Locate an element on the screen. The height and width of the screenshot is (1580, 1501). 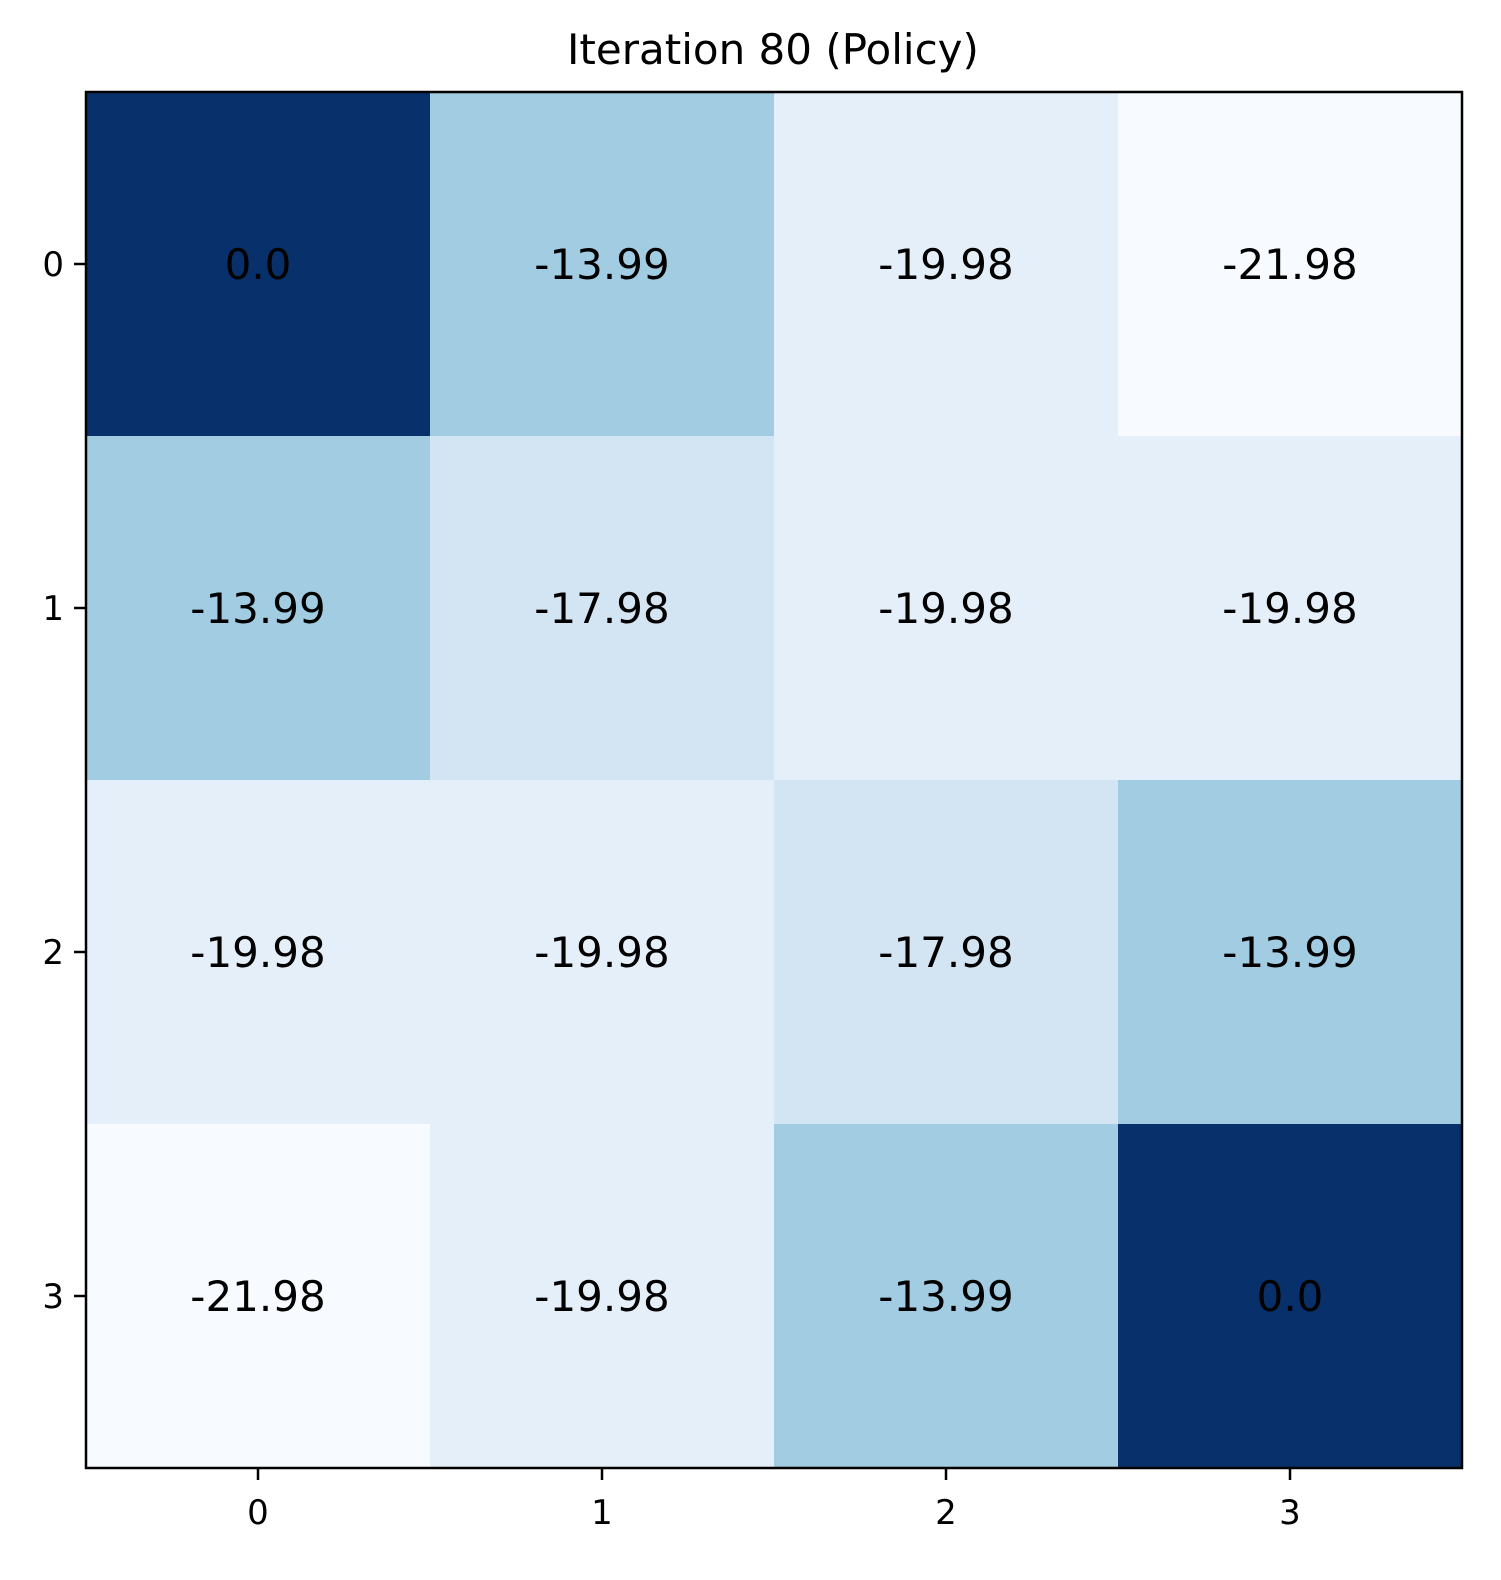
cell-value-label-1-3: -19.98 is located at coordinates (1289, 608).